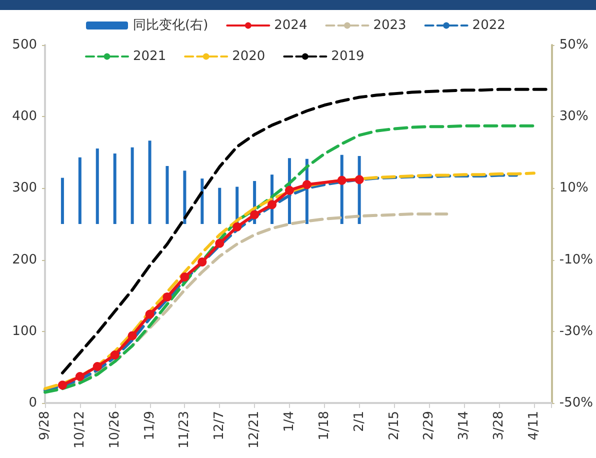  What do you see at coordinates (534, 425) in the screenshot?
I see `x-tick-label: 4/11` at bounding box center [534, 425].